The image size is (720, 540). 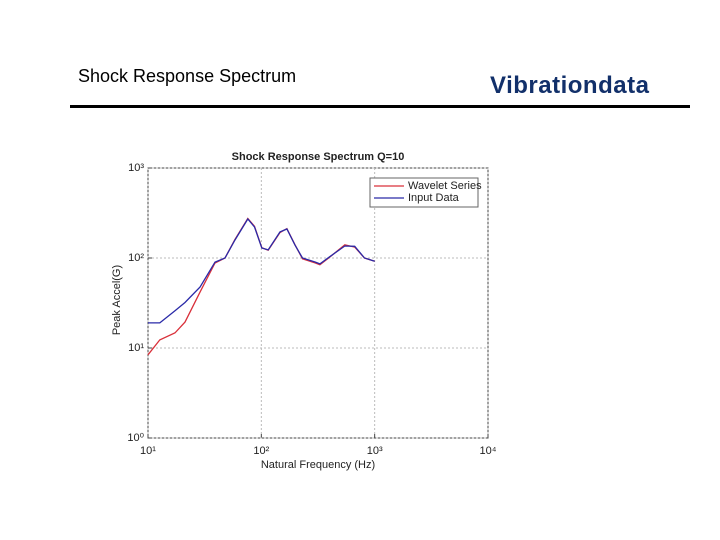 I want to click on x-tick-label: 10³, so click(x=375, y=451).